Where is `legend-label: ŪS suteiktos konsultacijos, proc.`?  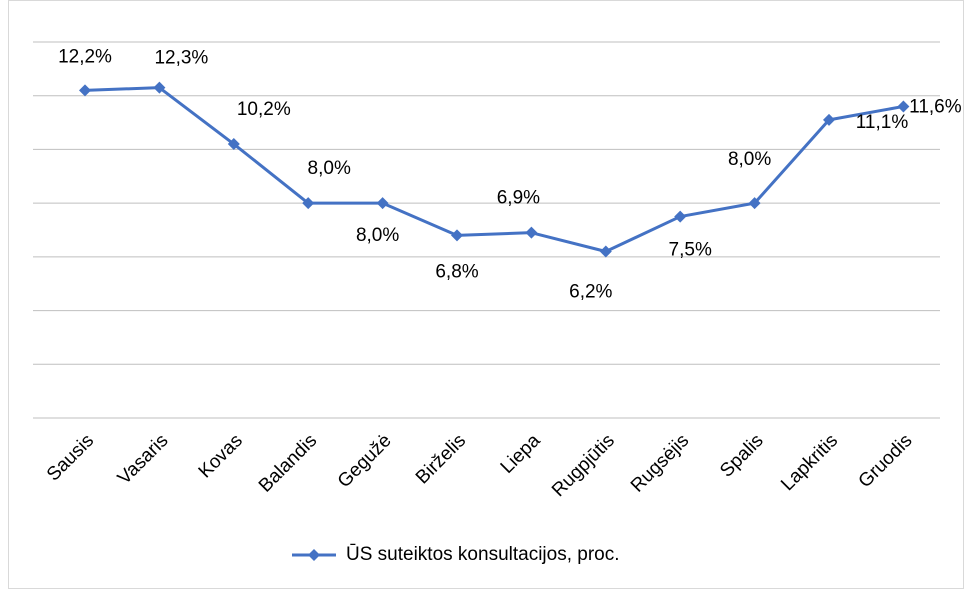 legend-label: ŪS suteiktos konsultacijos, proc. is located at coordinates (483, 554).